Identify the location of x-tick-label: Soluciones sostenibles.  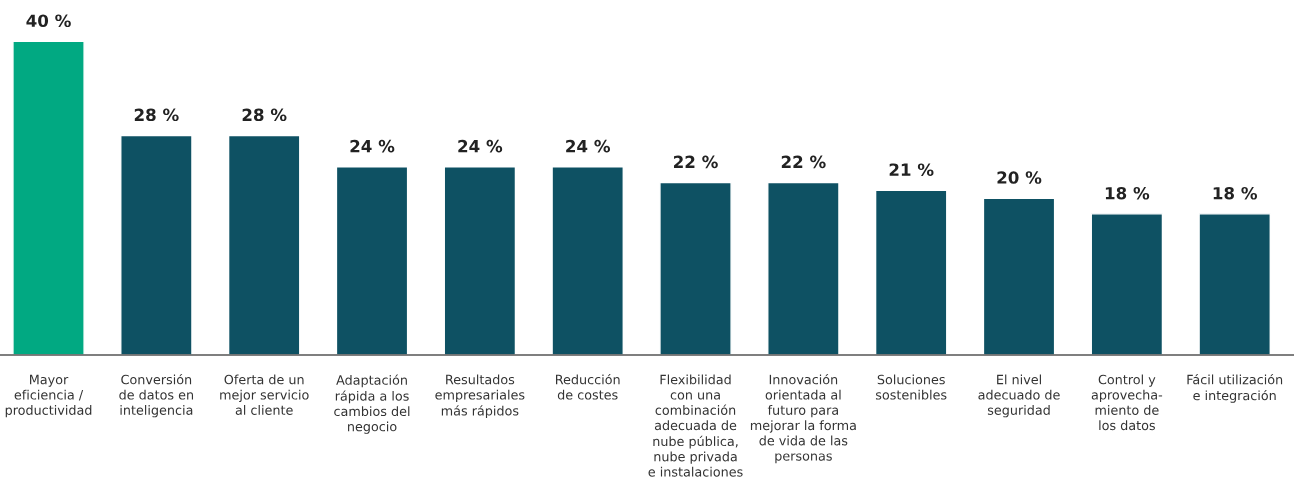
(911, 387).